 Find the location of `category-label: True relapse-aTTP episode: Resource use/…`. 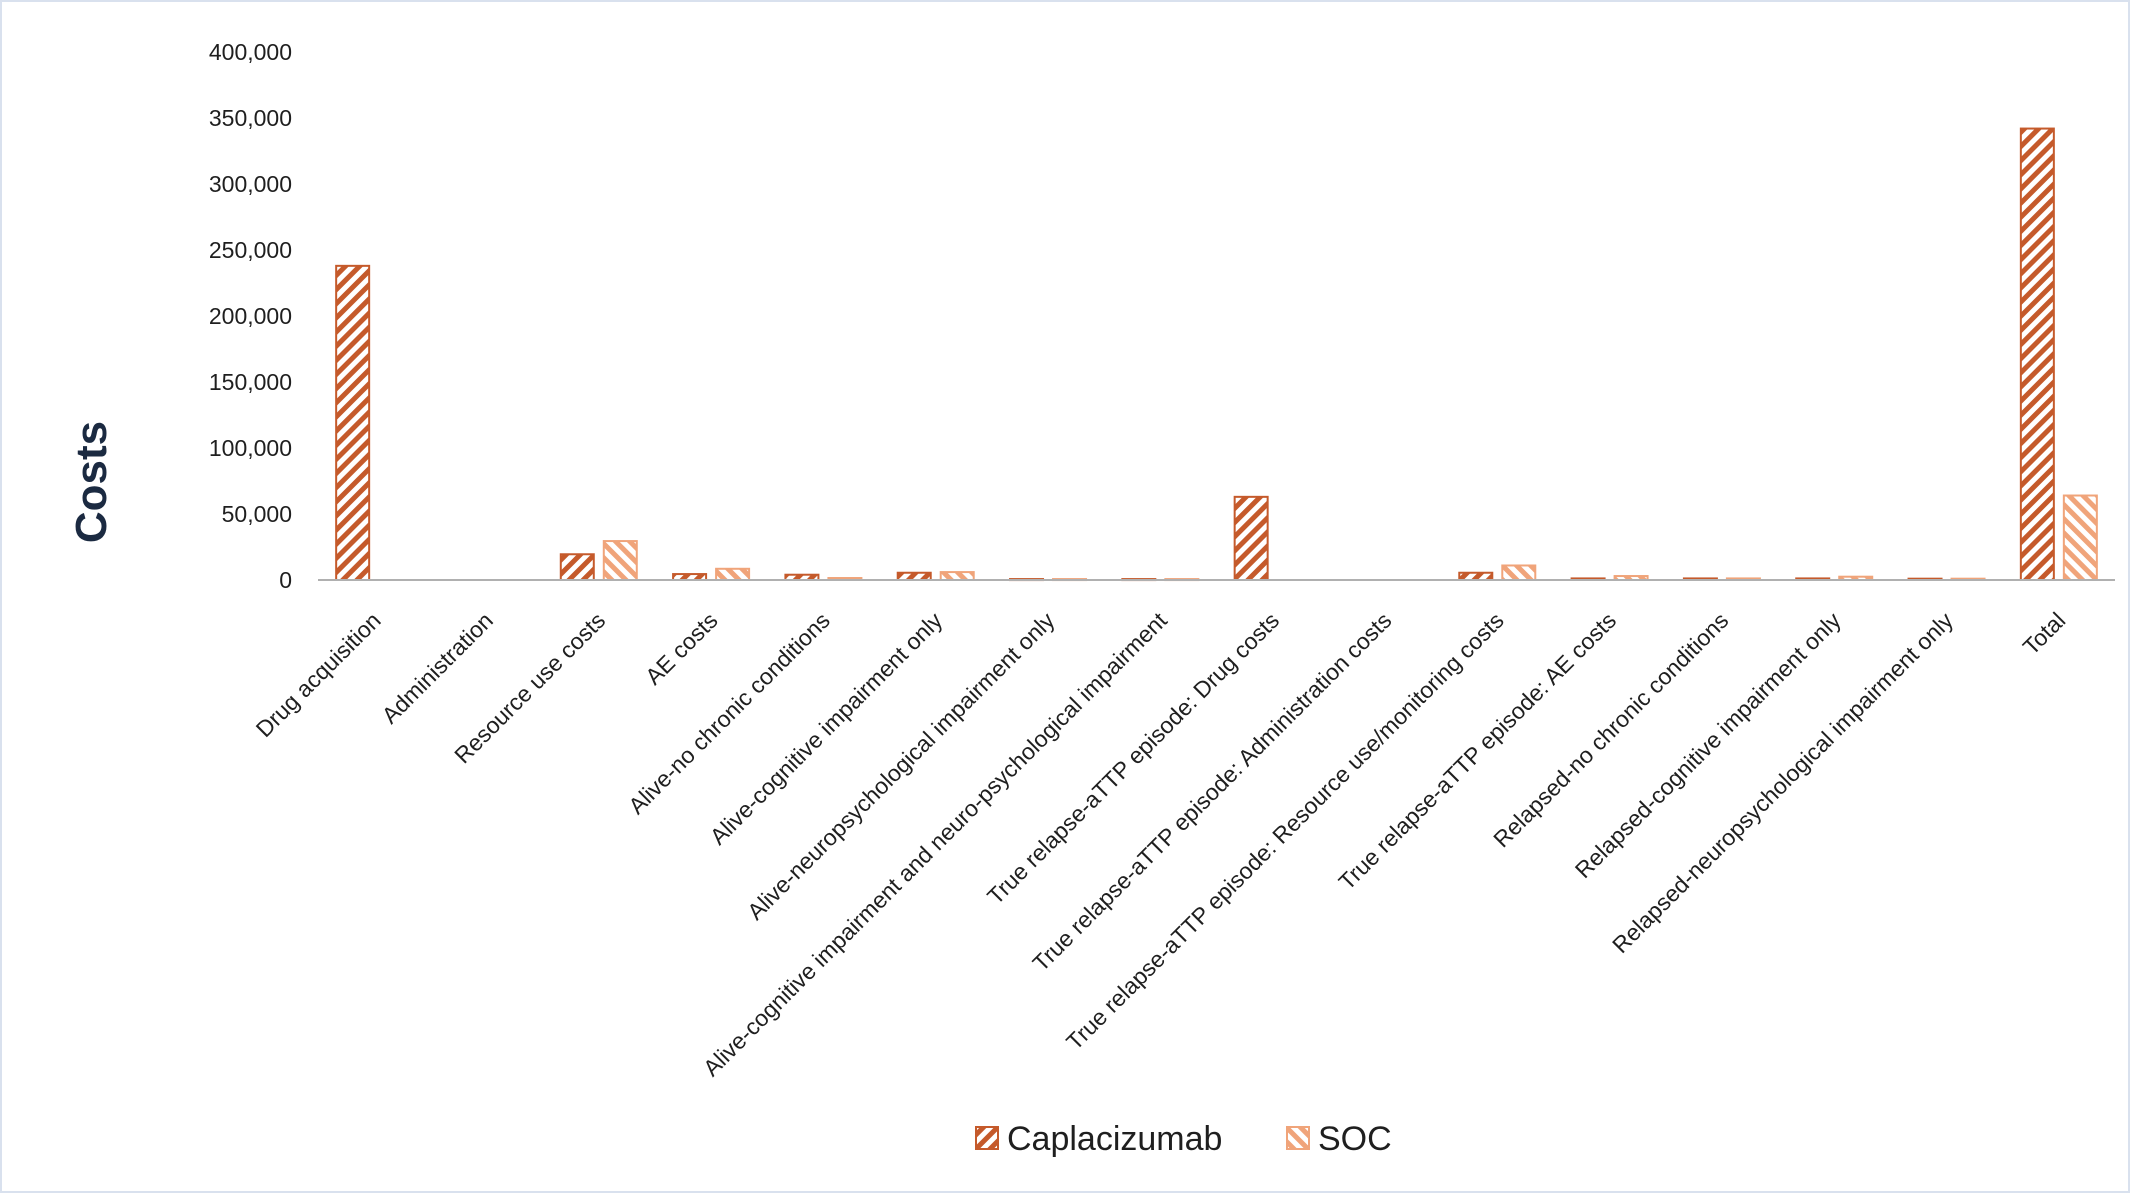

category-label: True relapse-aTTP episode: Resource use/… is located at coordinates (1285, 831).